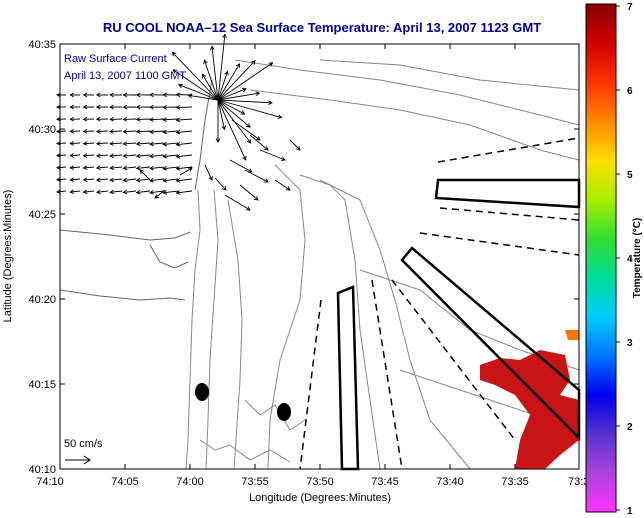  I want to click on y-tick-label: 40:30, so click(42, 130).